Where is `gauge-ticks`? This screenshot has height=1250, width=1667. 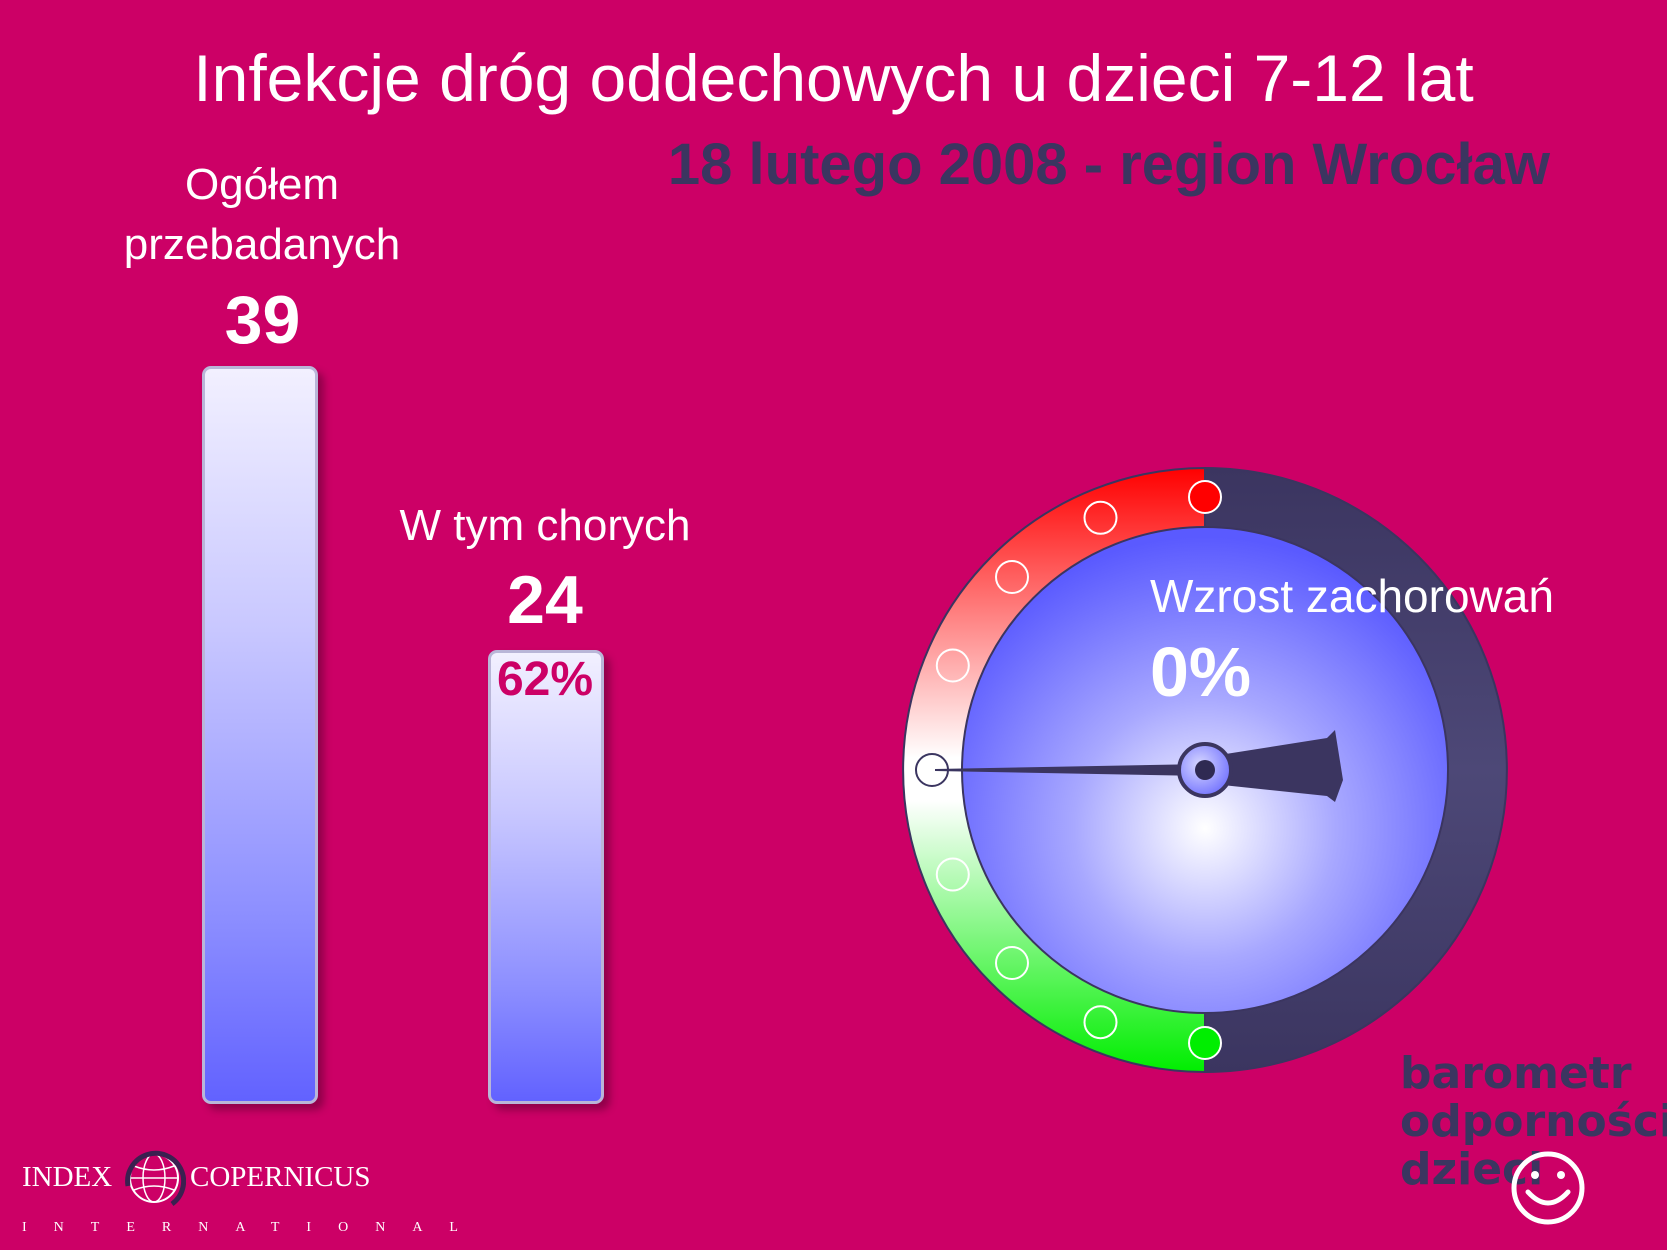 gauge-ticks is located at coordinates (1068, 770).